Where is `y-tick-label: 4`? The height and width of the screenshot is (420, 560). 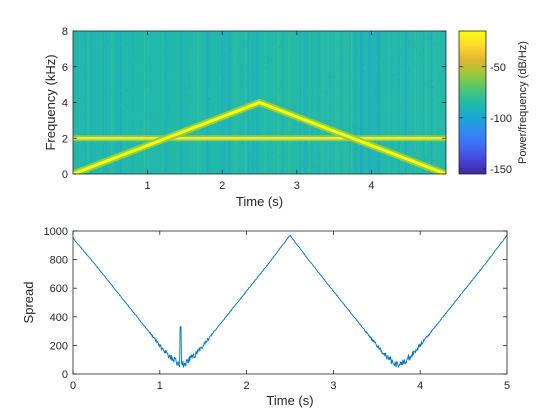 y-tick-label: 4 is located at coordinates (65, 104).